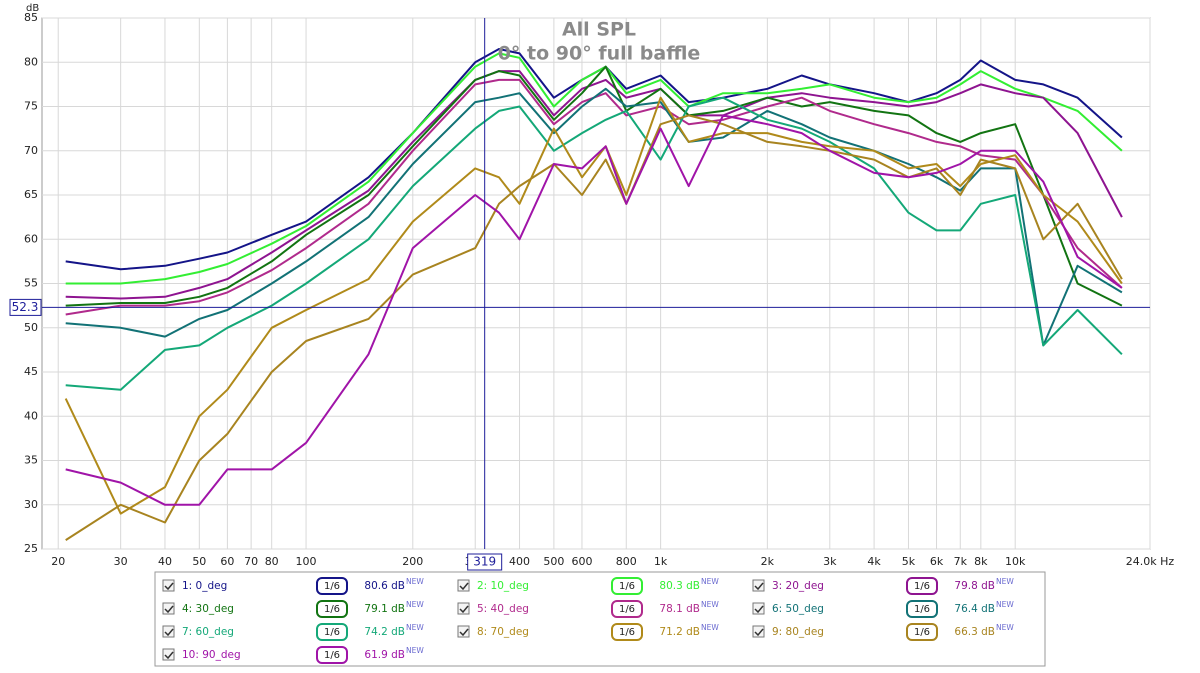 The width and height of the screenshot is (1200, 673). I want to click on y-tick-label: 80, so click(31, 61).